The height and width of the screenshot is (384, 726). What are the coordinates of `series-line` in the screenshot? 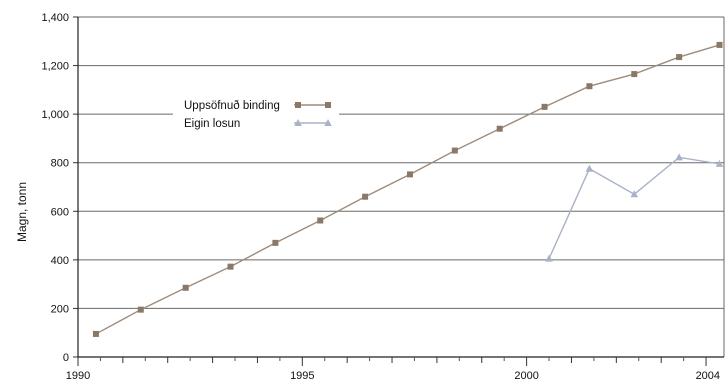 It's located at (634, 207).